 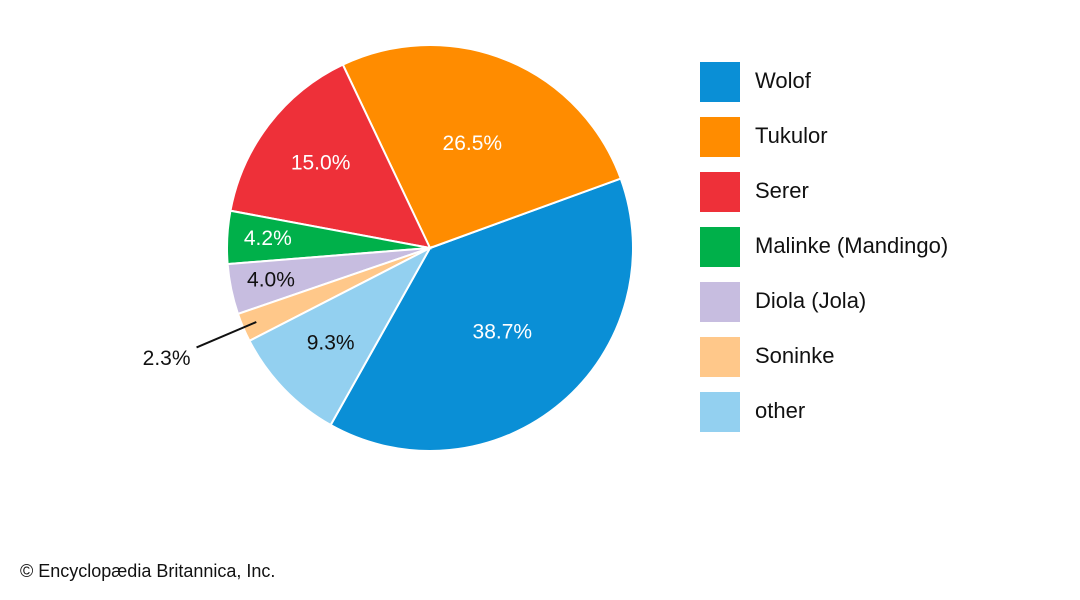 What do you see at coordinates (226, 335) in the screenshot?
I see `leader-line` at bounding box center [226, 335].